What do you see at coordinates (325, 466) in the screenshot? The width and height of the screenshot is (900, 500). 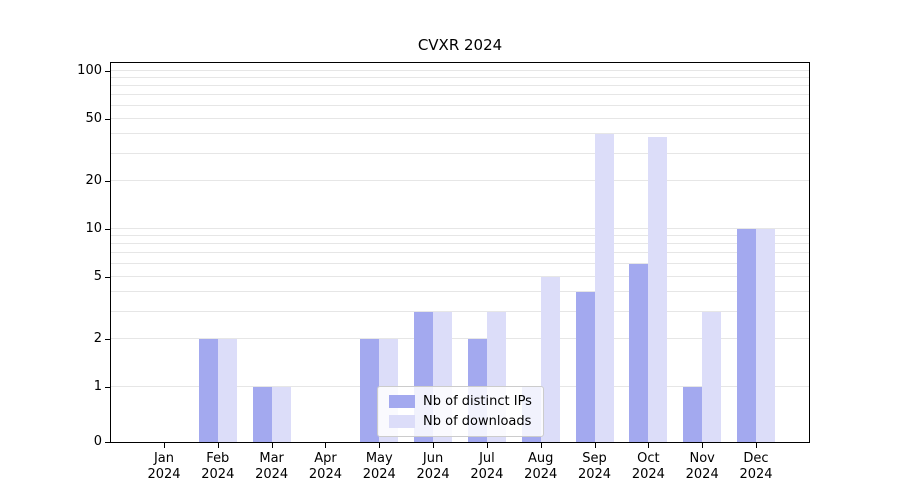 I see `x-tick-label: Apr 2024` at bounding box center [325, 466].